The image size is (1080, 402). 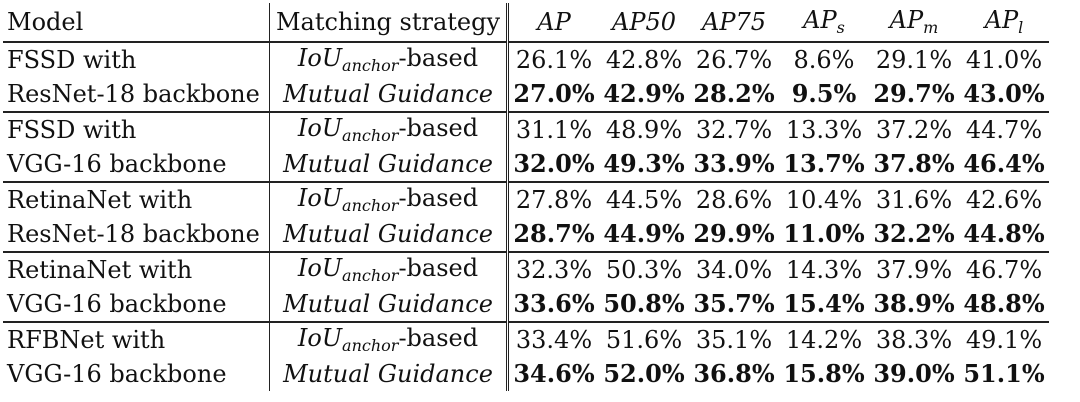 I want to click on value-cell-ap-small: 14.2%, so click(x=824, y=340).